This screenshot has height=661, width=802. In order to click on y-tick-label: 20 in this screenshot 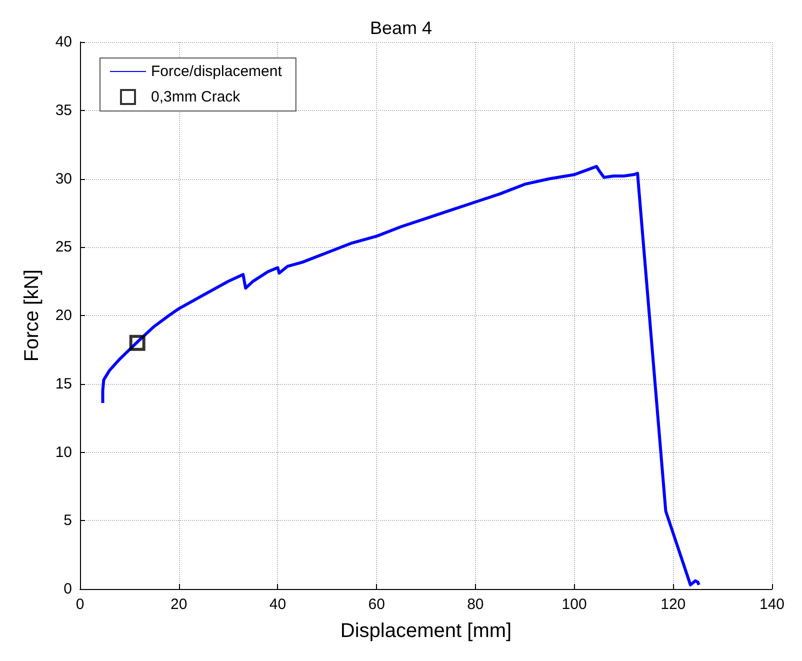, I will do `click(63, 315)`.